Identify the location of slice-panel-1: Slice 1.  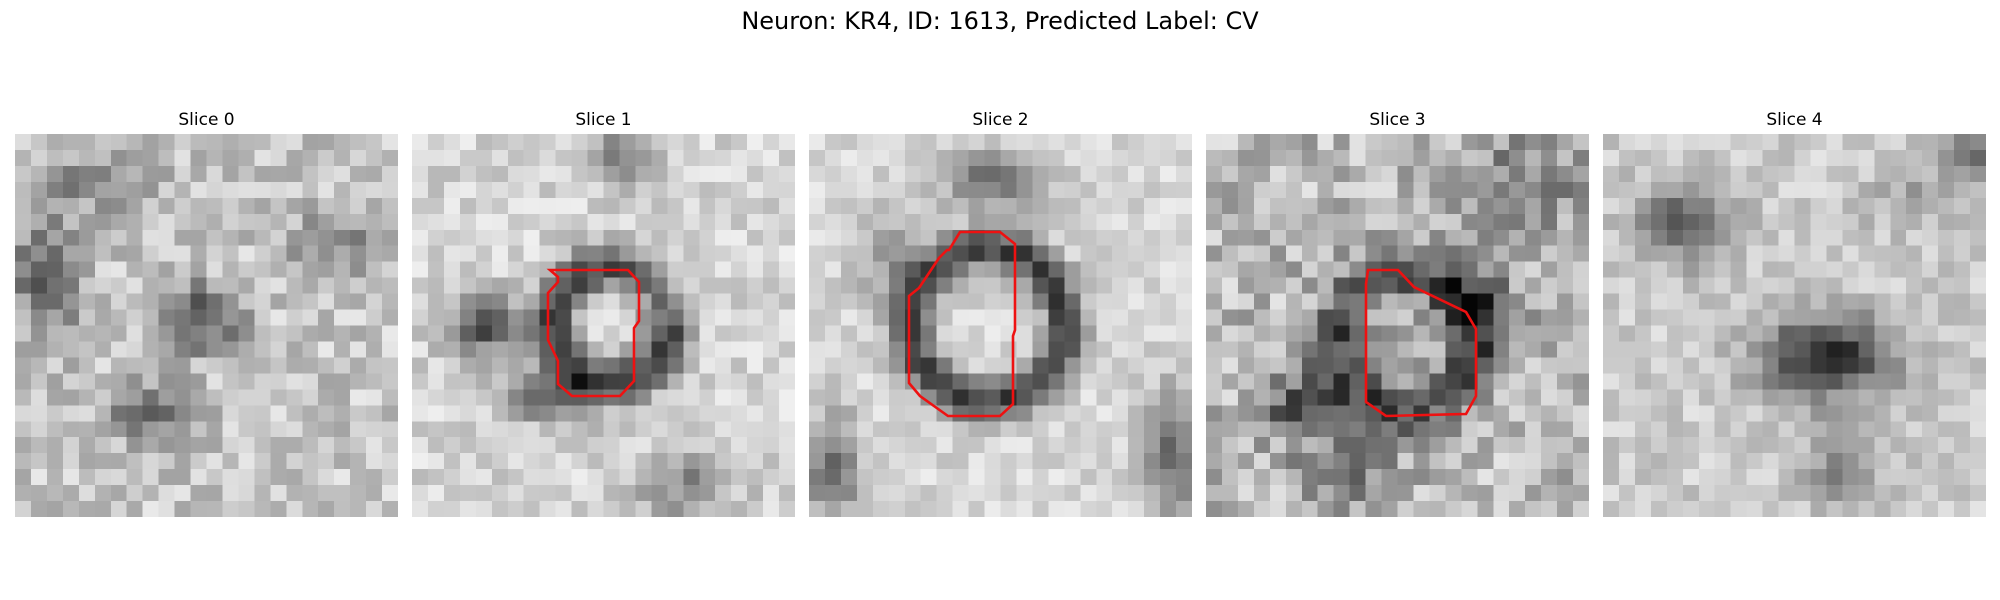
(603, 312).